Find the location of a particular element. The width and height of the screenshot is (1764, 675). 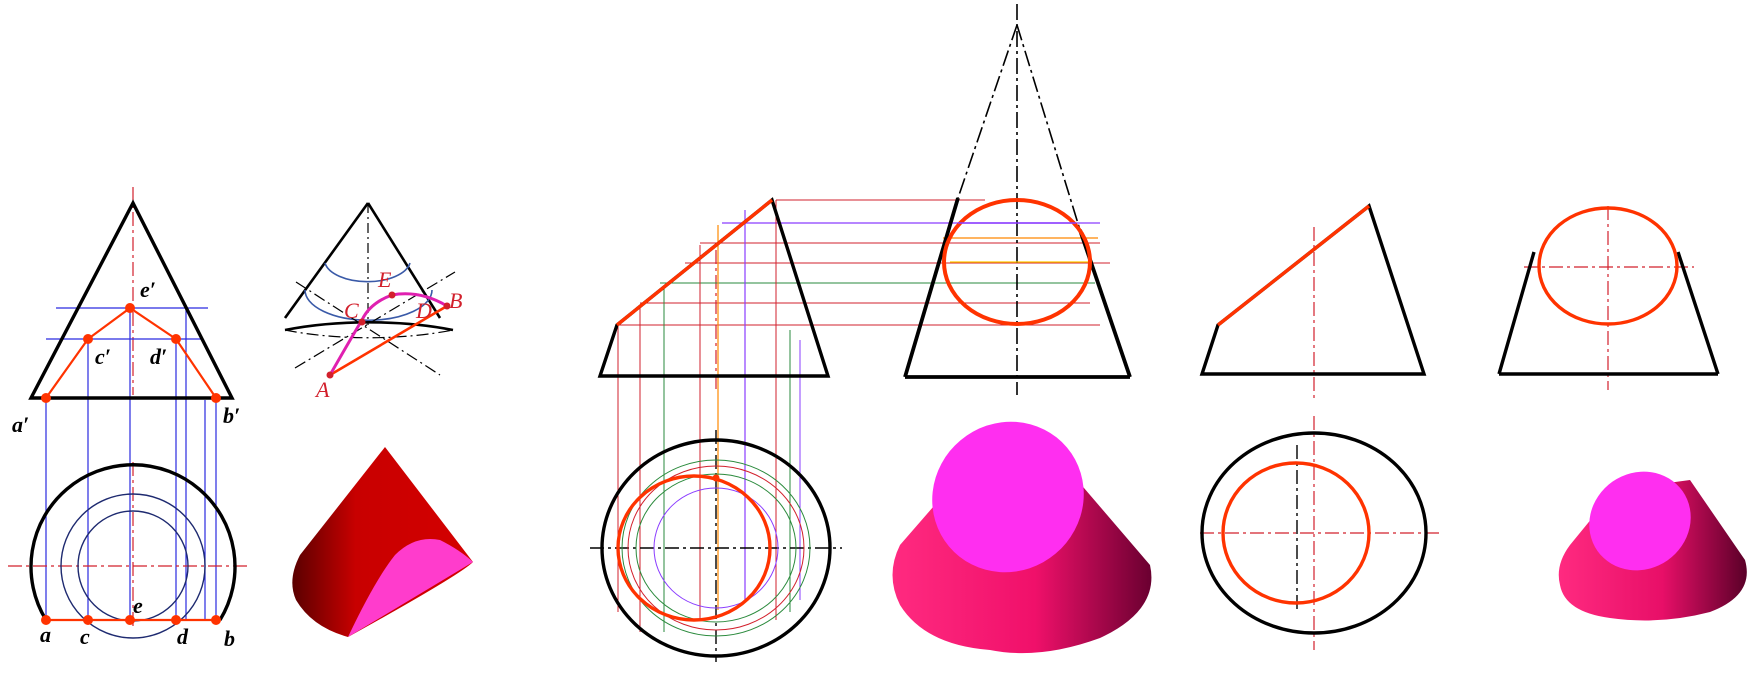

cone-outline is located at coordinates (131, 299).